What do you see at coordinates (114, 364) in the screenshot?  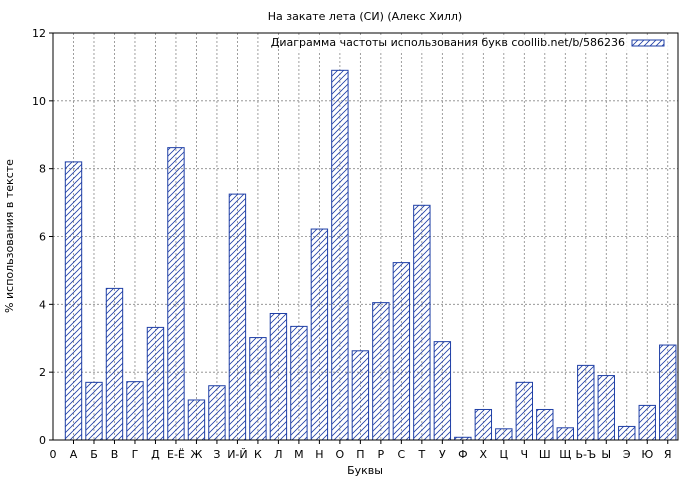 I see `bar-В` at bounding box center [114, 364].